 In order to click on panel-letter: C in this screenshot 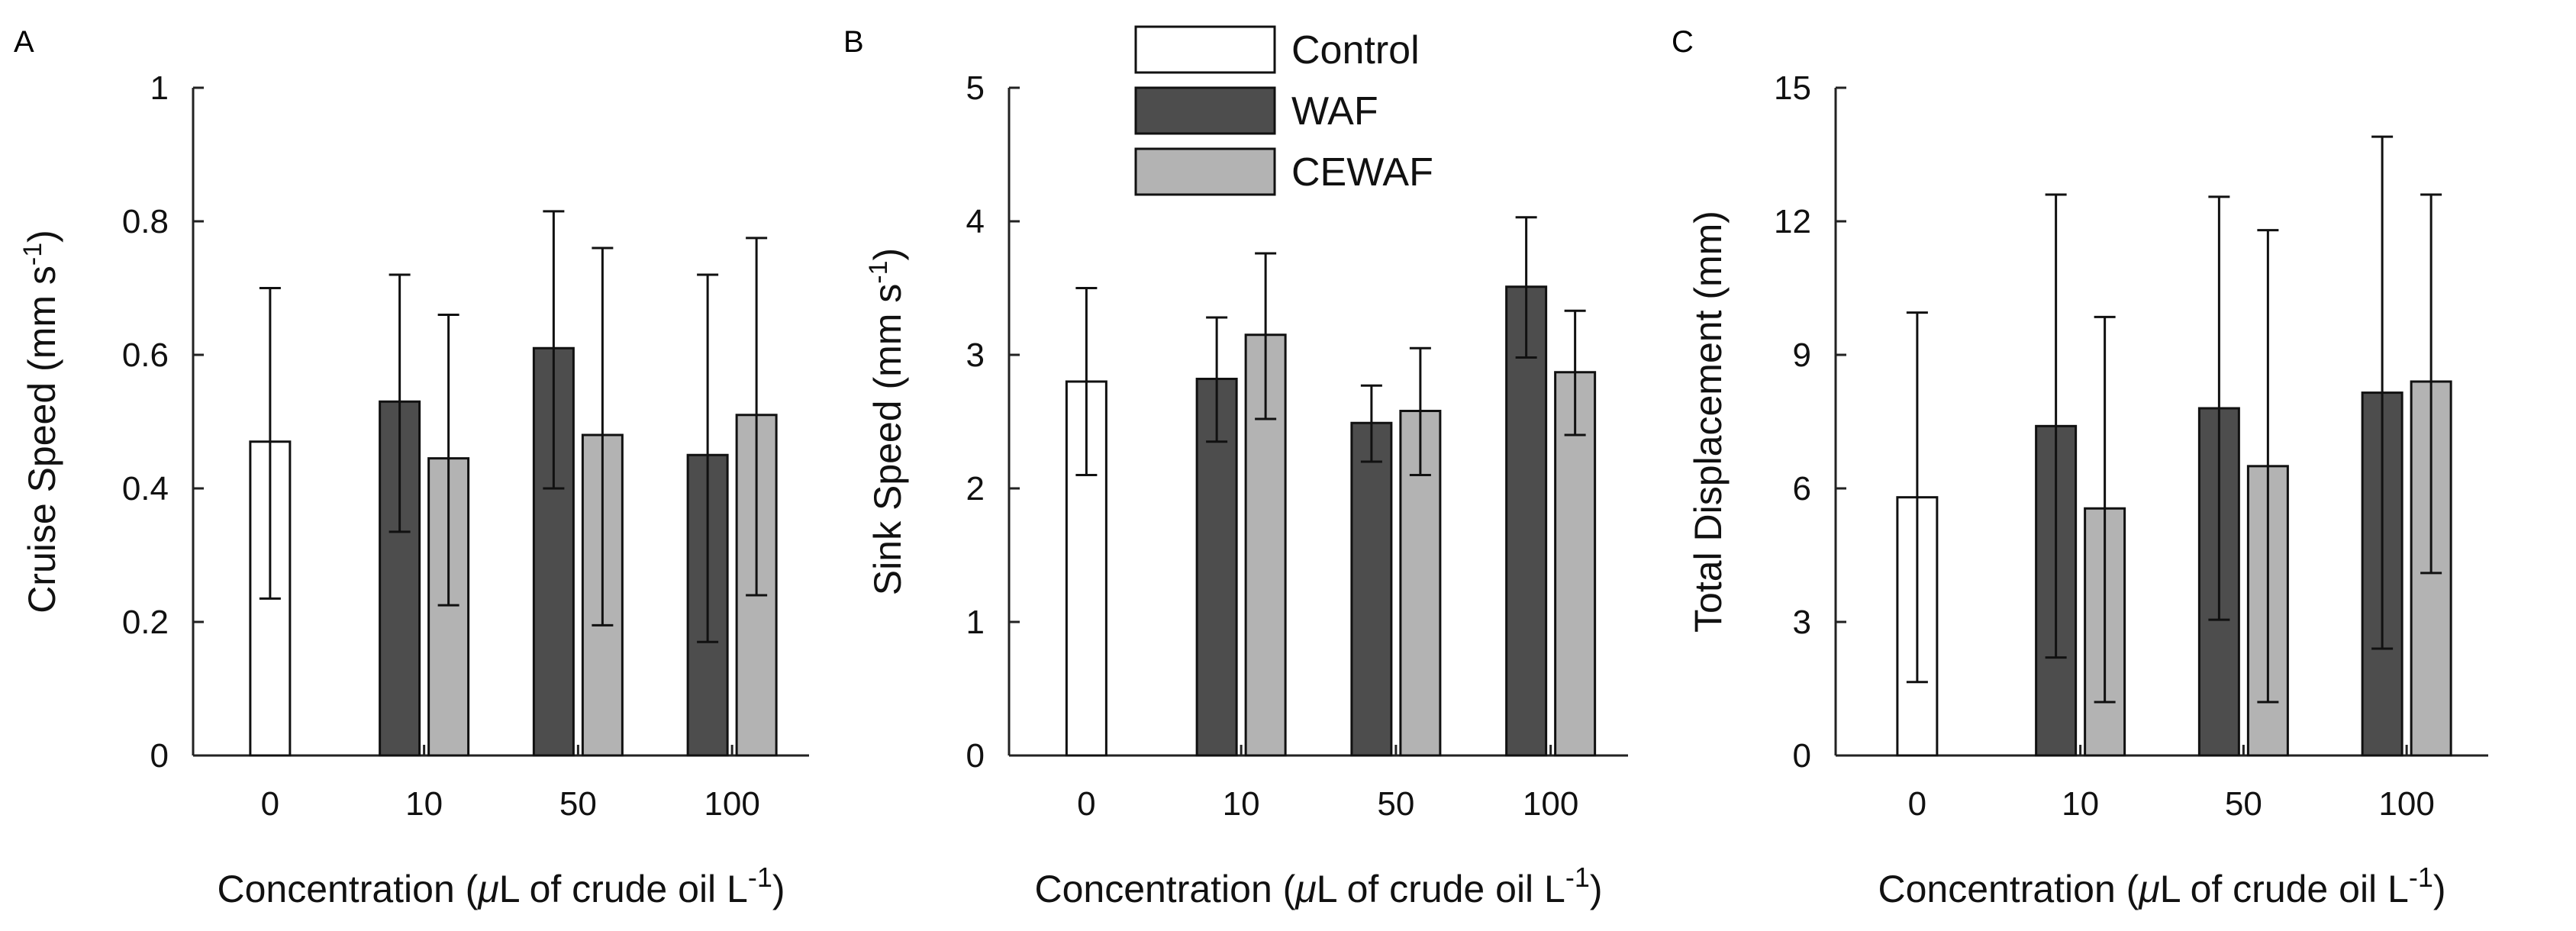, I will do `click(1683, 42)`.